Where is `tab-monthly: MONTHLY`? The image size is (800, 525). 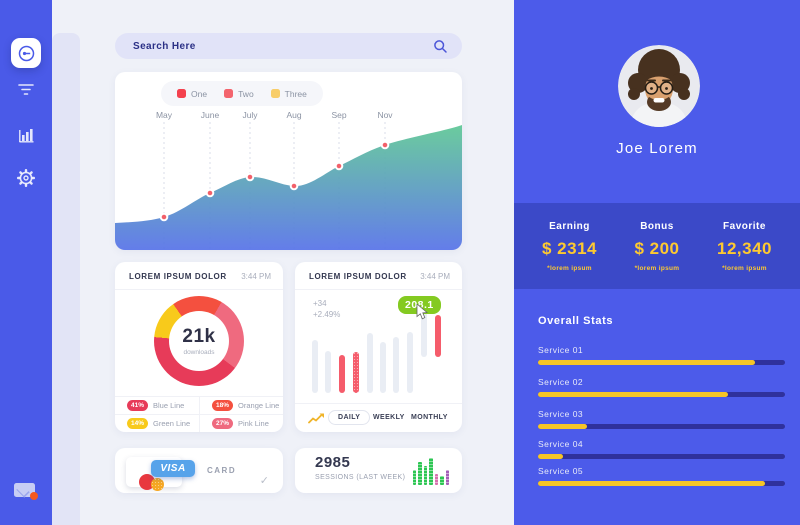
tab-monthly: MONTHLY is located at coordinates (429, 417).